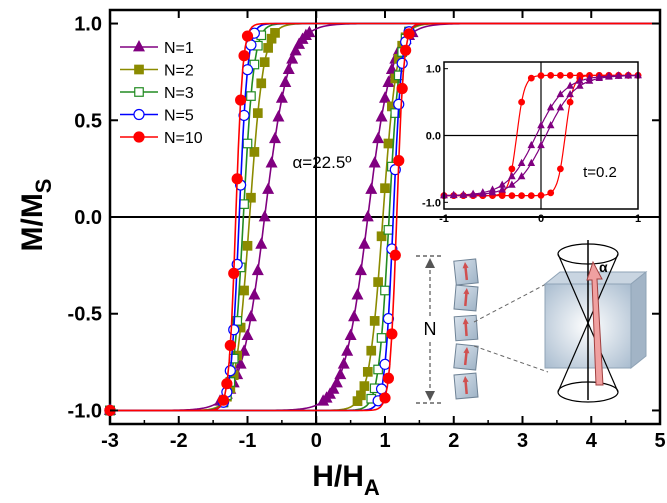  What do you see at coordinates (179, 71) in the screenshot?
I see `legend-label: N=2` at bounding box center [179, 71].